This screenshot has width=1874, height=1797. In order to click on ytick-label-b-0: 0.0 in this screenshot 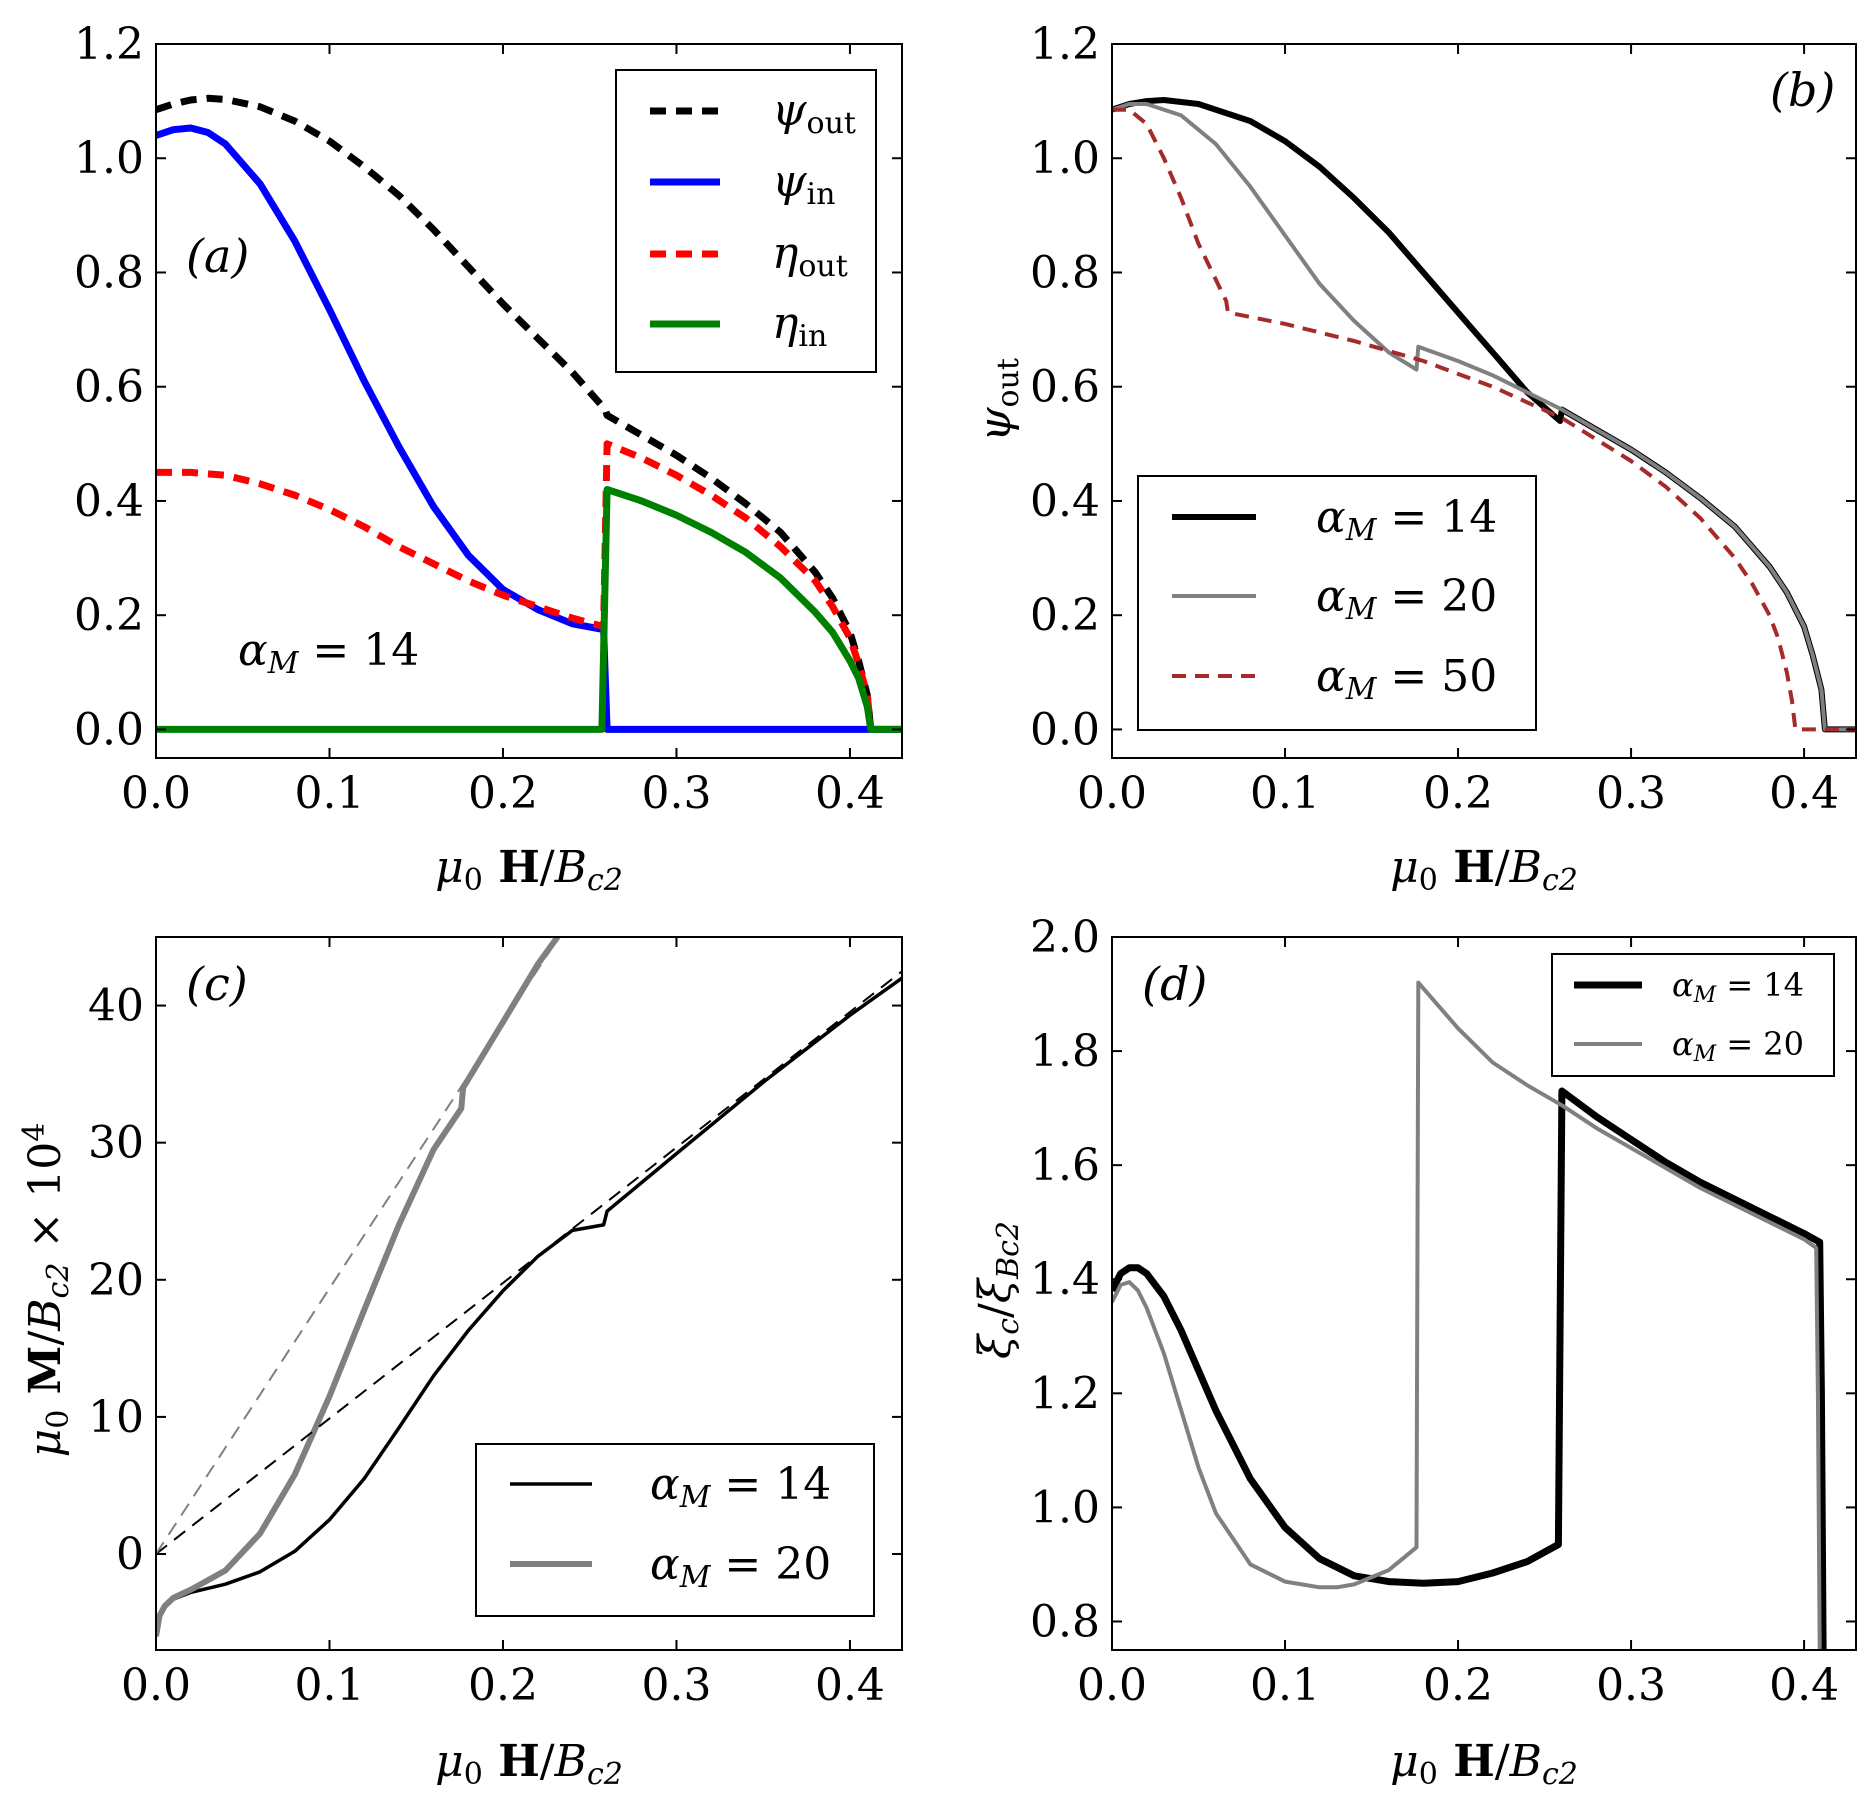, I will do `click(1065, 729)`.